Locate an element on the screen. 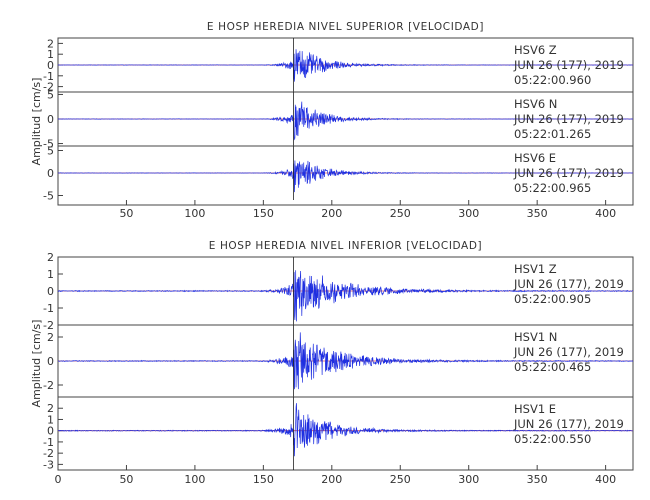 This screenshot has height=500, width=650. station-component-label: HSV1 N is located at coordinates (535, 337).